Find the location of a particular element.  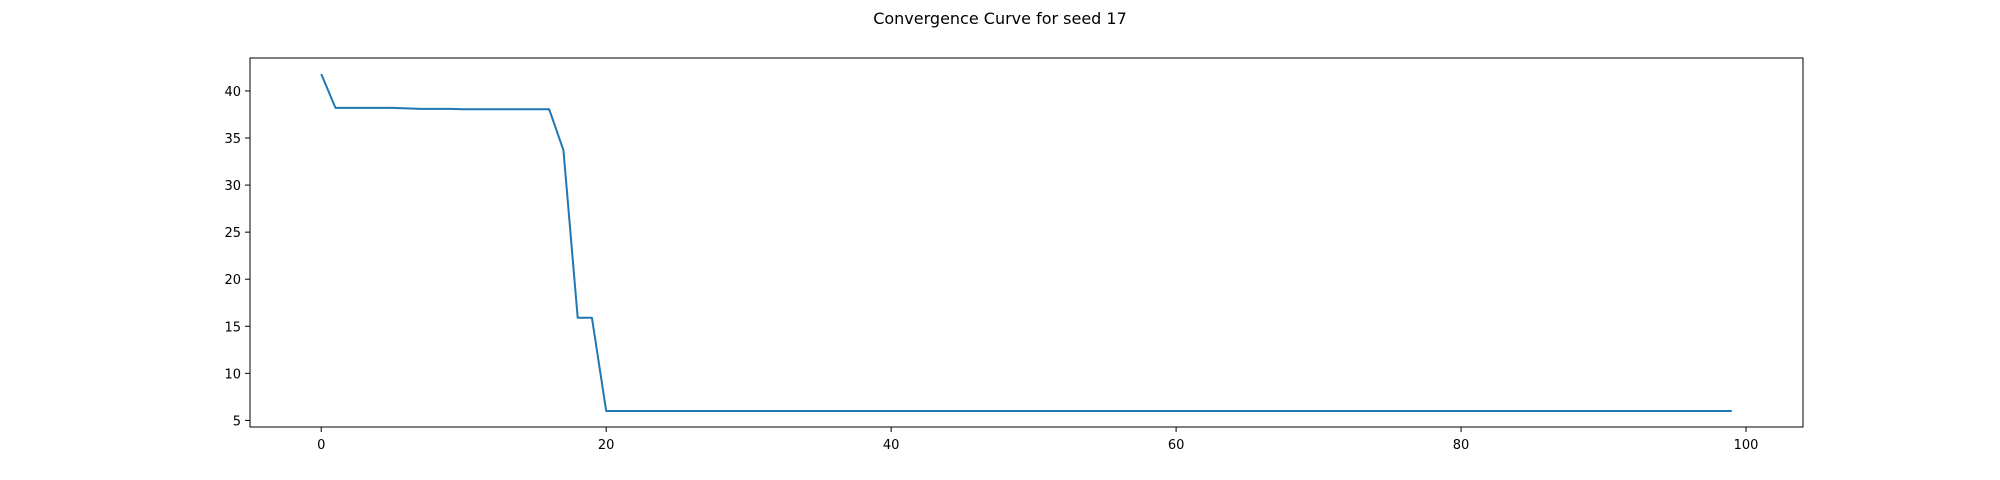

x-tick-label: 60 is located at coordinates (1176, 445).